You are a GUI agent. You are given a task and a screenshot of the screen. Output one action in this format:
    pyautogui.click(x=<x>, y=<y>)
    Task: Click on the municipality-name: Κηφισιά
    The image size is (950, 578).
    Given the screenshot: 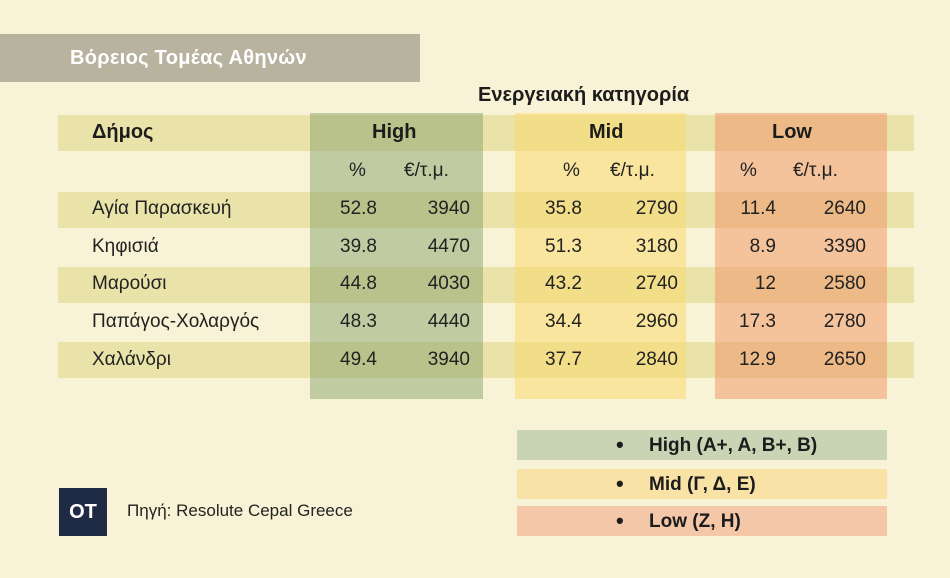 What is the action you would take?
    pyautogui.click(x=125, y=246)
    